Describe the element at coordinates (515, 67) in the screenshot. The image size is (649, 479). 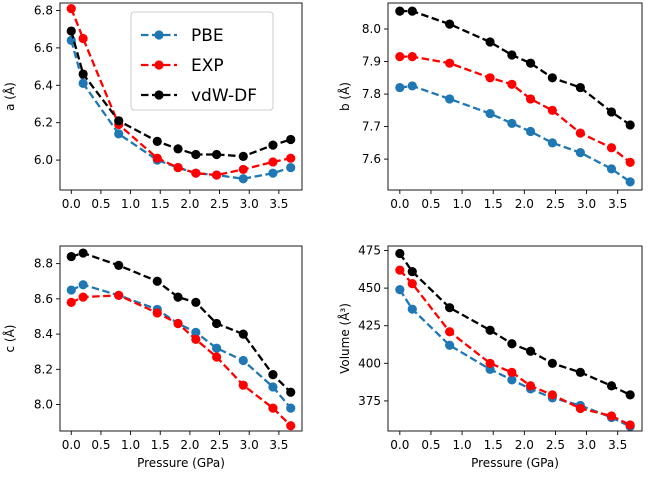
I see `series-line-b-vdw-df` at that location.